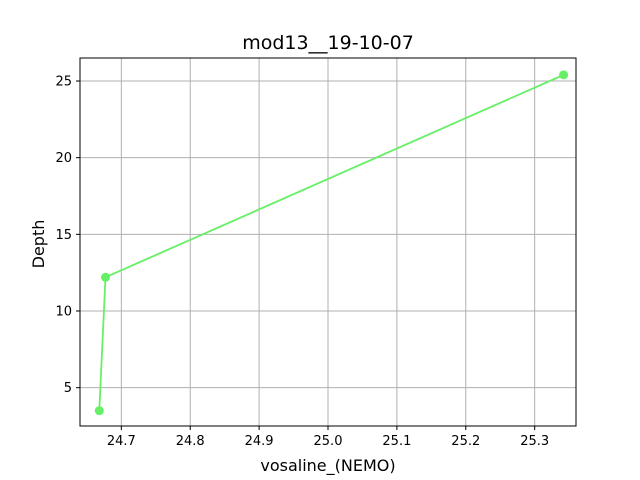  I want to click on x-tick-label: 24.8, so click(190, 441).